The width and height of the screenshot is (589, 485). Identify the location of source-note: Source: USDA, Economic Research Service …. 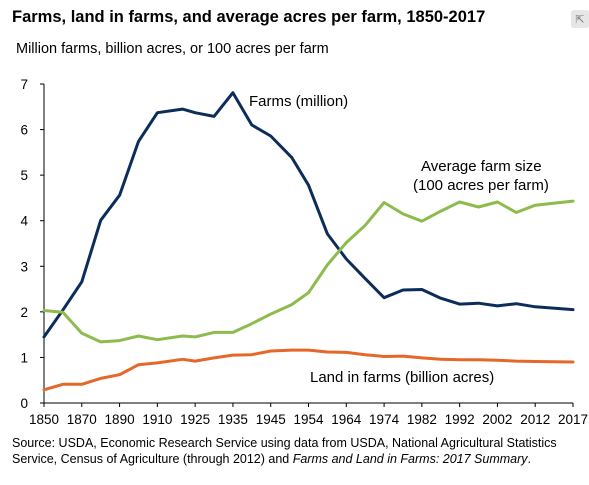
(295, 451).